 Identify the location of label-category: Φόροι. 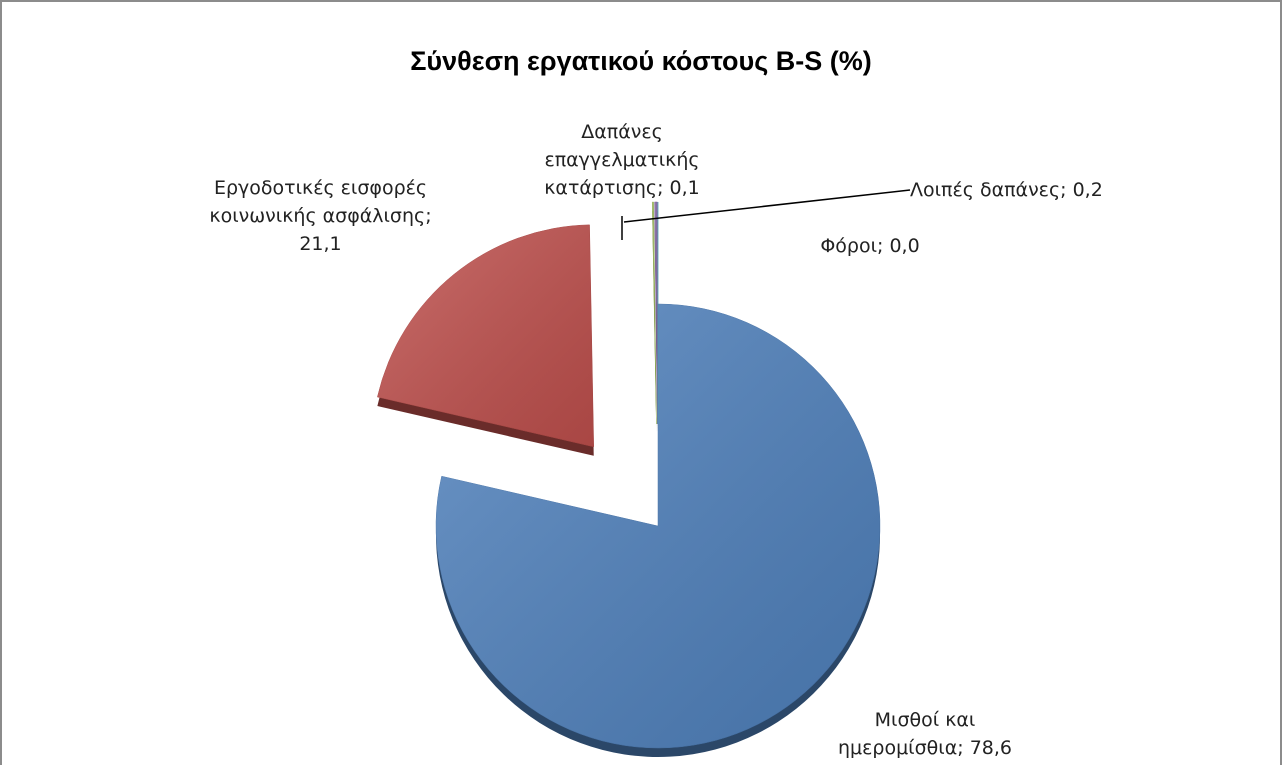
(849, 246).